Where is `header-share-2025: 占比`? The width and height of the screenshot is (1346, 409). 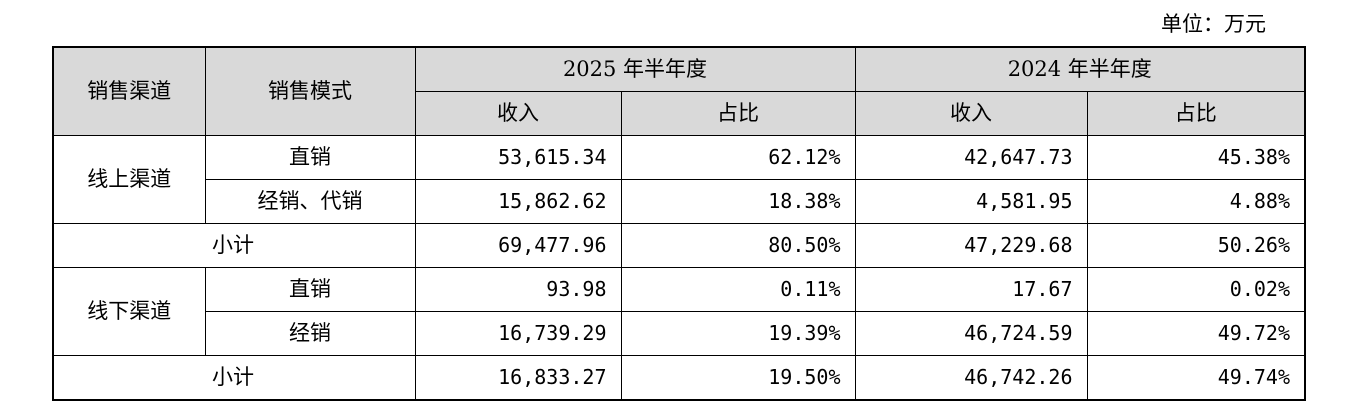
header-share-2025: 占比 is located at coordinates (738, 113).